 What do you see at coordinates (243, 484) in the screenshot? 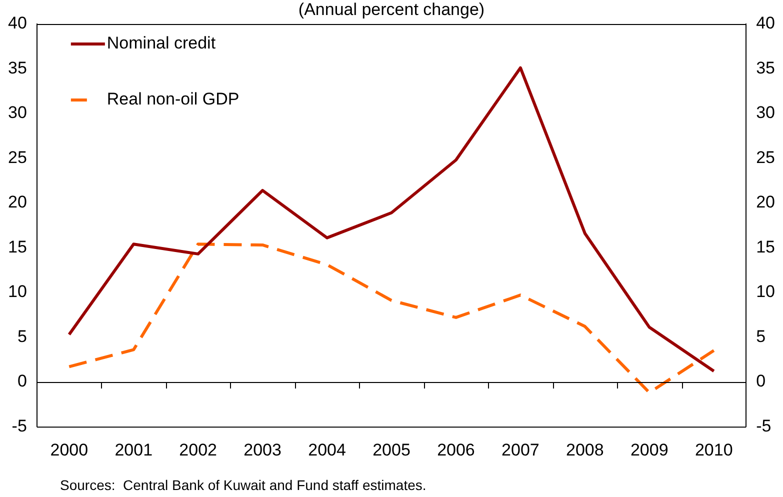
I see `source-note: Sources: Central Bank of Kuwait and Fund staff estimates.` at bounding box center [243, 484].